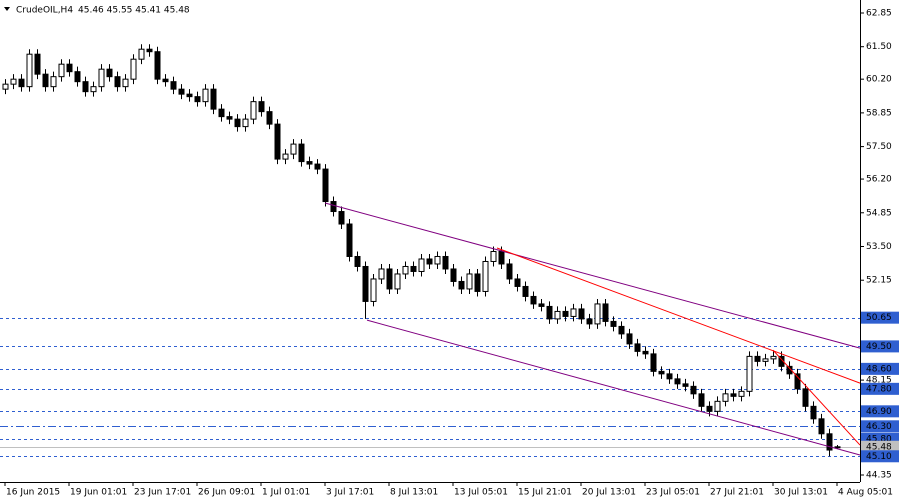 Image resolution: width=900 pixels, height=500 pixels. I want to click on x-tick-label: 4 Aug 05:01, so click(865, 493).